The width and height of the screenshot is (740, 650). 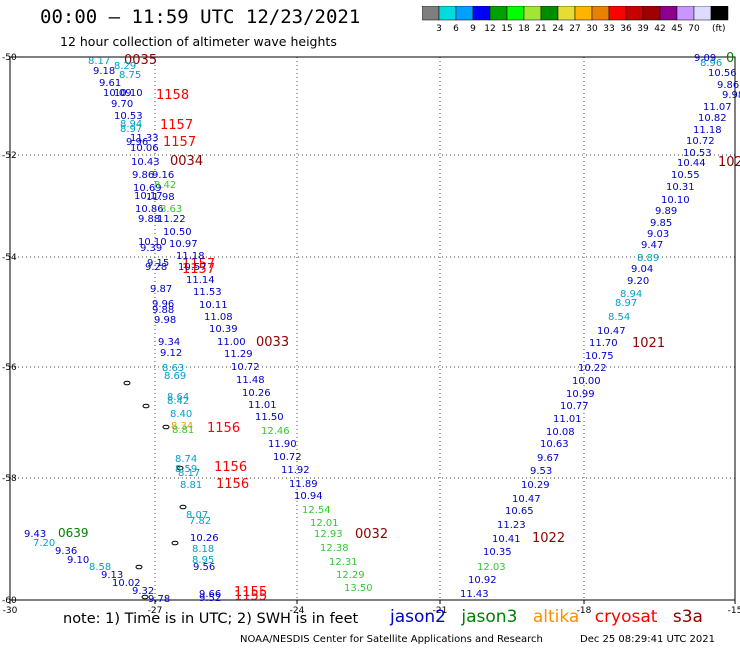 I want to click on wave-height-value: 12.29, so click(x=350, y=575).